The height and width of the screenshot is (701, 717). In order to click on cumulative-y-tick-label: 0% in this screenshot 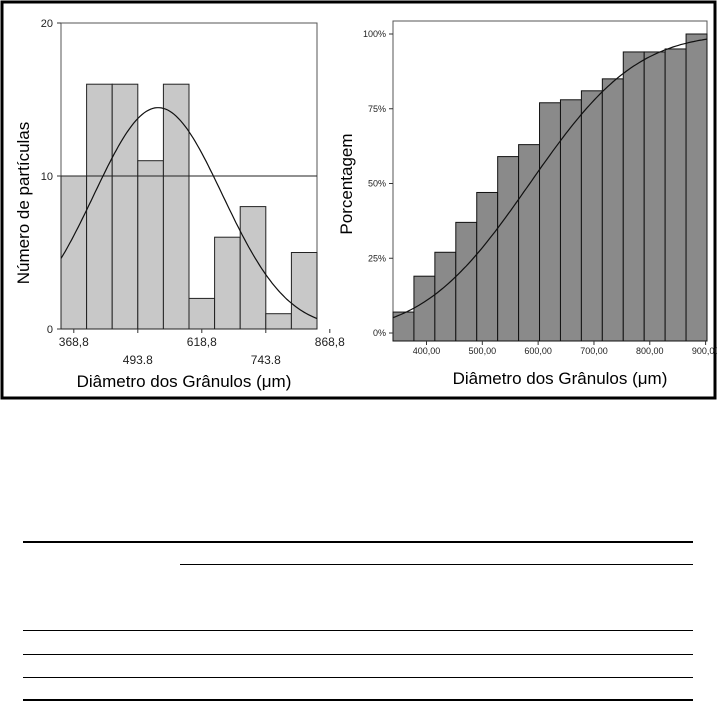, I will do `click(379, 333)`.